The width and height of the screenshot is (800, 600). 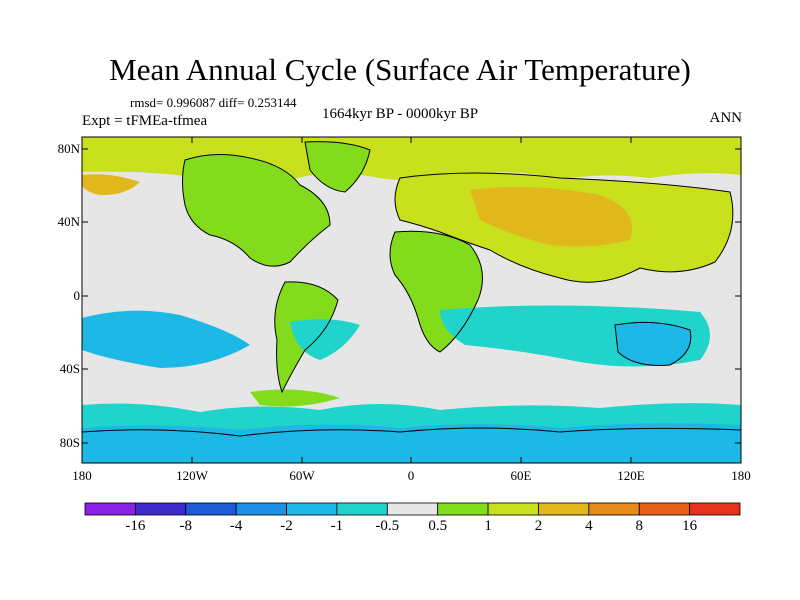 I want to click on colorbar-label-4: -1, so click(x=337, y=526).